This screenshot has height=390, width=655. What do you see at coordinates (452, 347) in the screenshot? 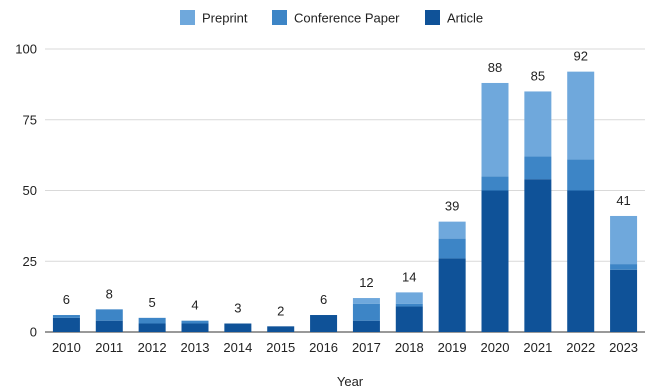
I see `x-tick-label: 2019` at bounding box center [452, 347].